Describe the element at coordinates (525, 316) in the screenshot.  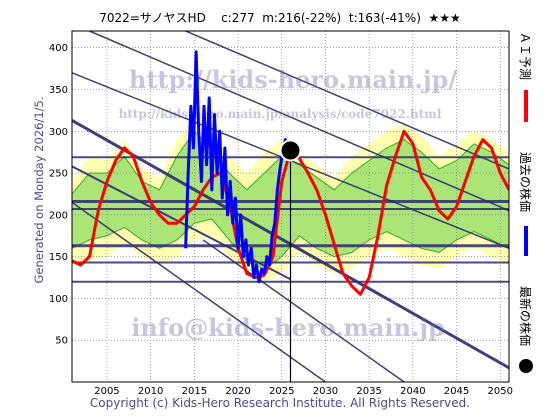
I see `legend-latest-label: 最新の株価` at that location.